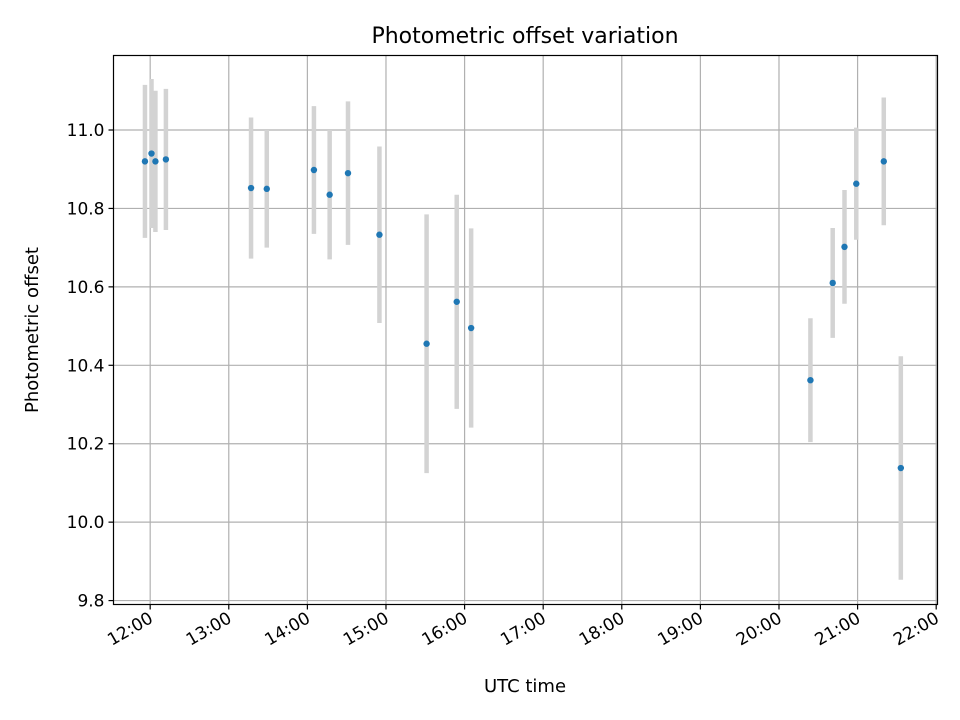 This screenshot has width=960, height=720. Describe the element at coordinates (130, 630) in the screenshot. I see `x-tick-label: 12:00` at that location.